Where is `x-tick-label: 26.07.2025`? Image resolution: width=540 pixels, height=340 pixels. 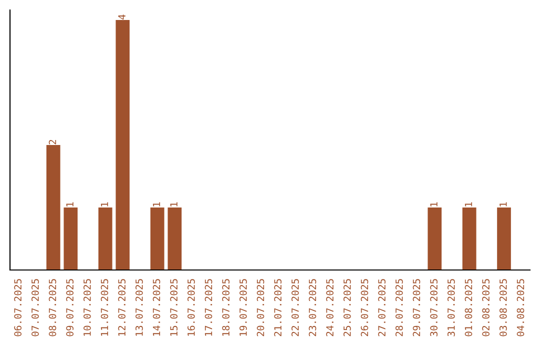
x-tick-label: 26.07.2025 is located at coordinates (364, 307).